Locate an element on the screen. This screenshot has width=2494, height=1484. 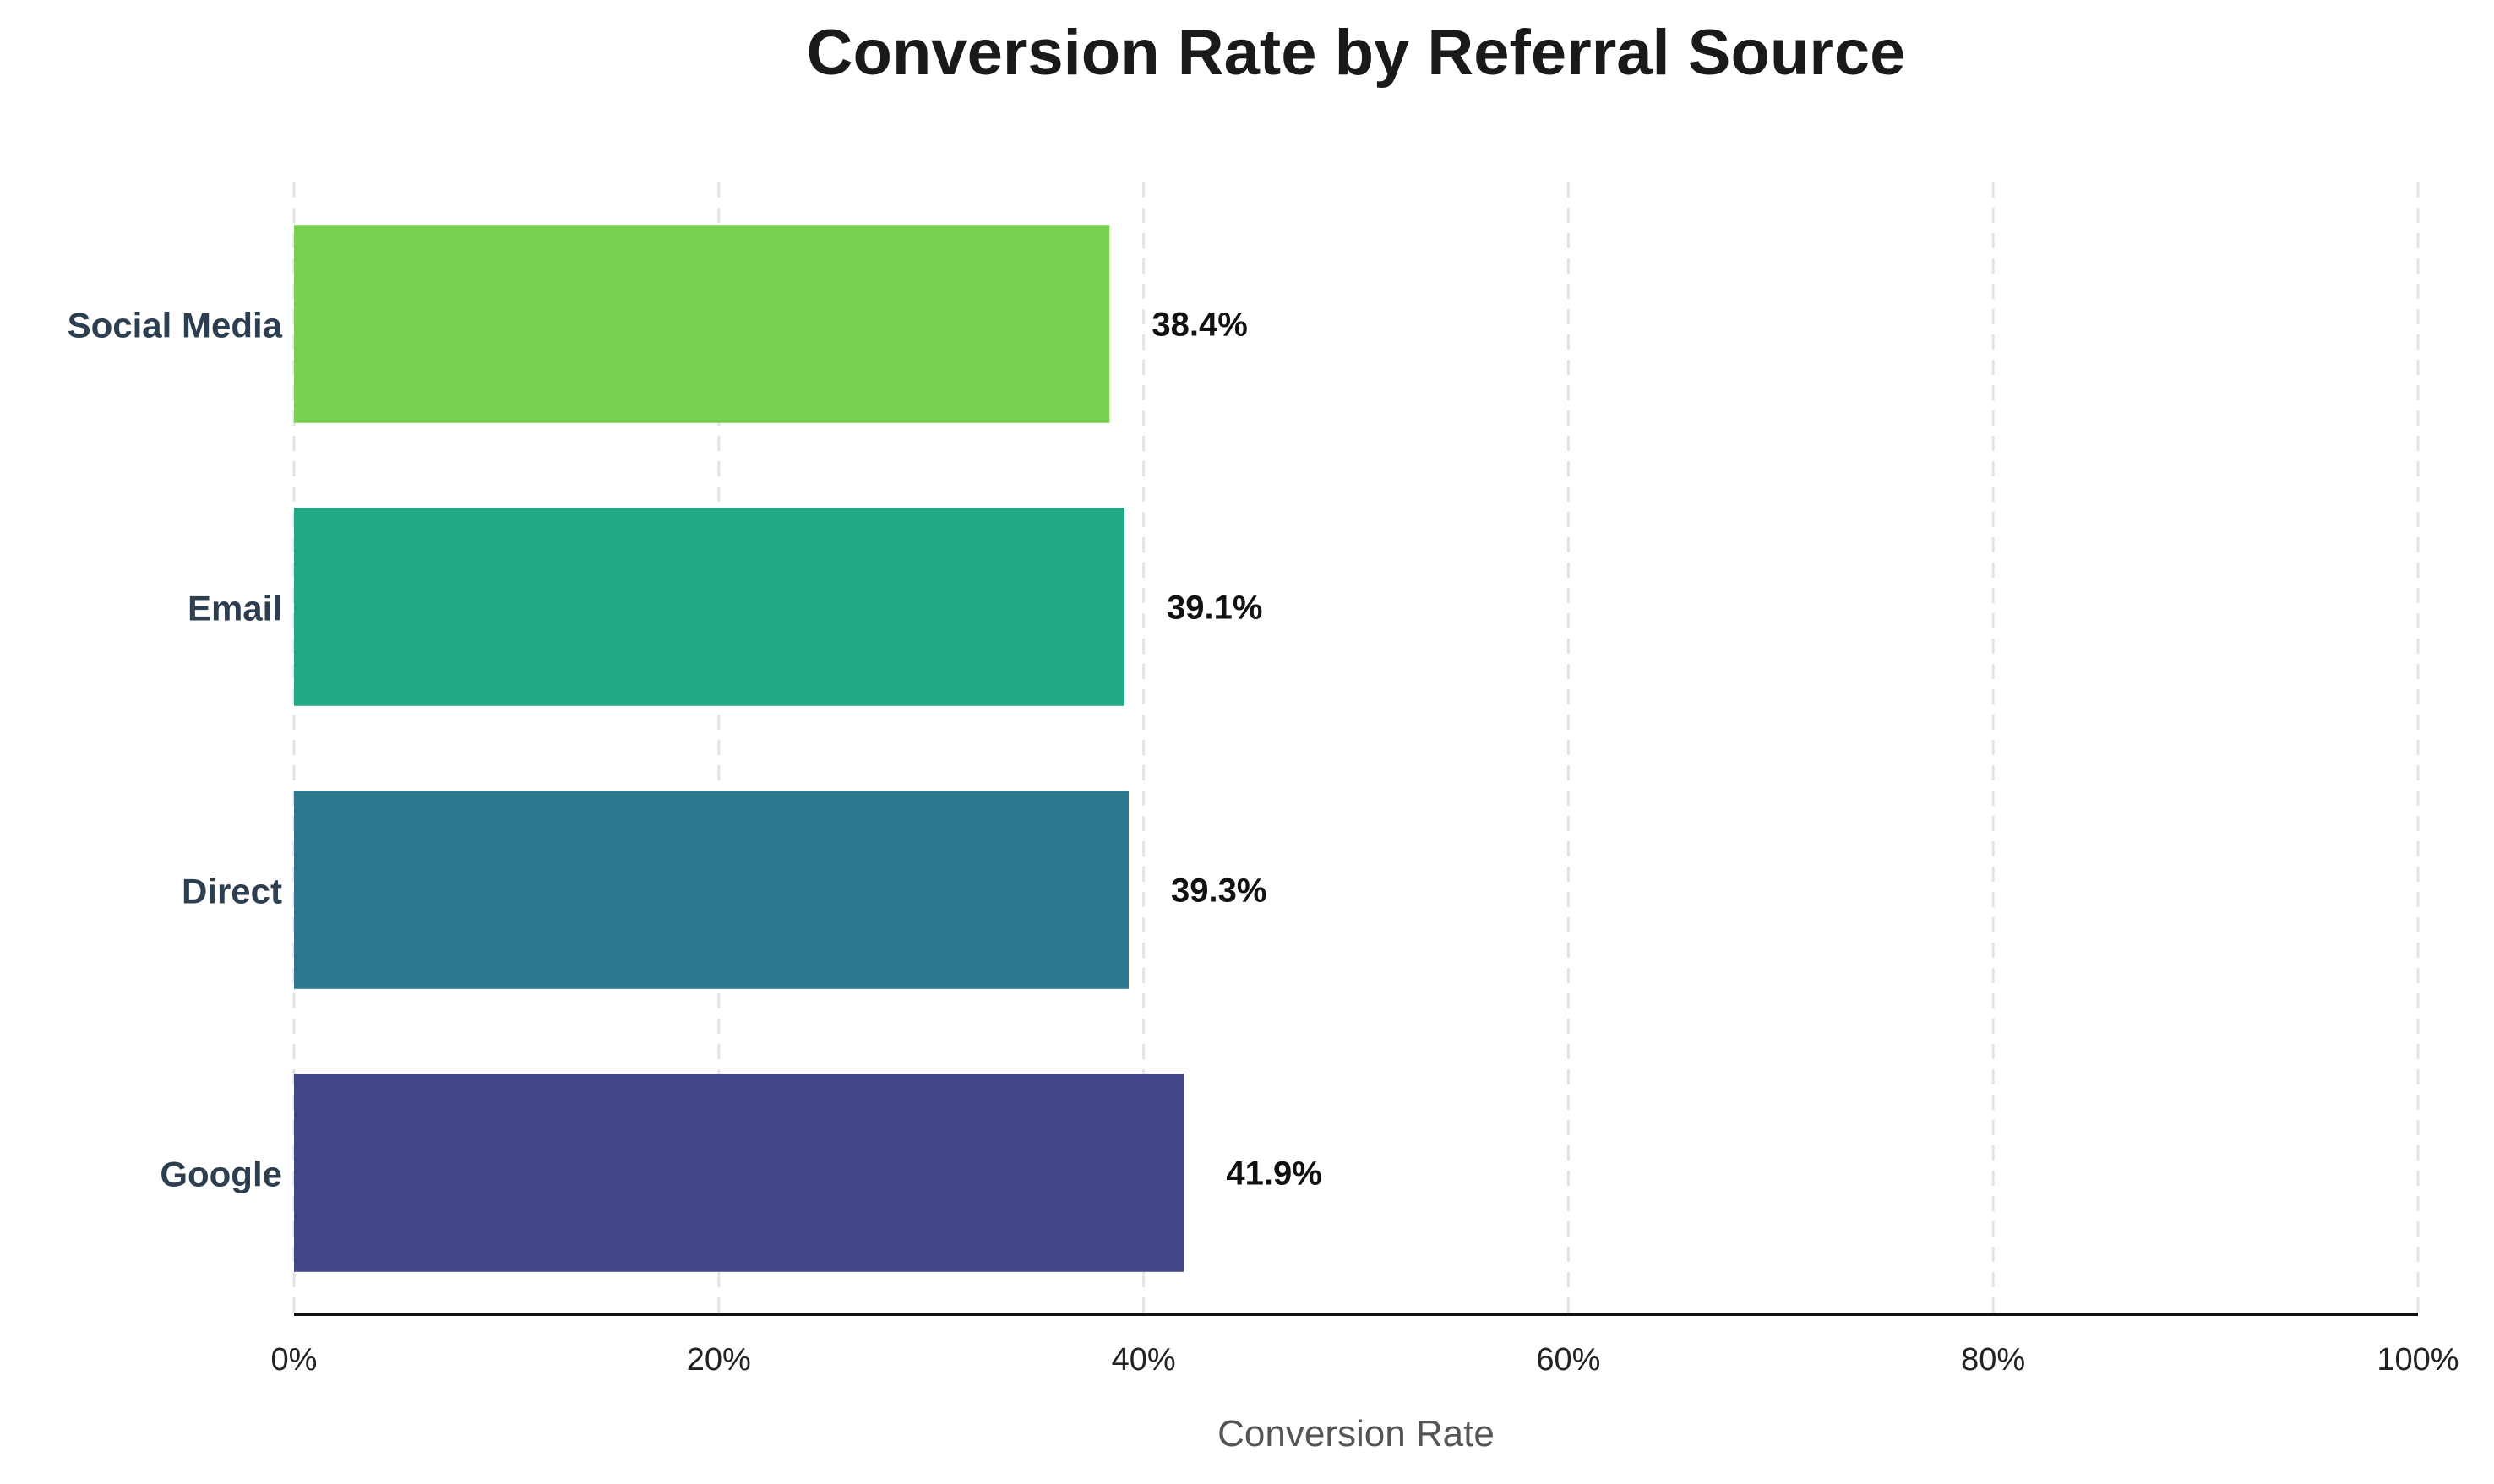
value-label-google: 41.9% is located at coordinates (1273, 1174).